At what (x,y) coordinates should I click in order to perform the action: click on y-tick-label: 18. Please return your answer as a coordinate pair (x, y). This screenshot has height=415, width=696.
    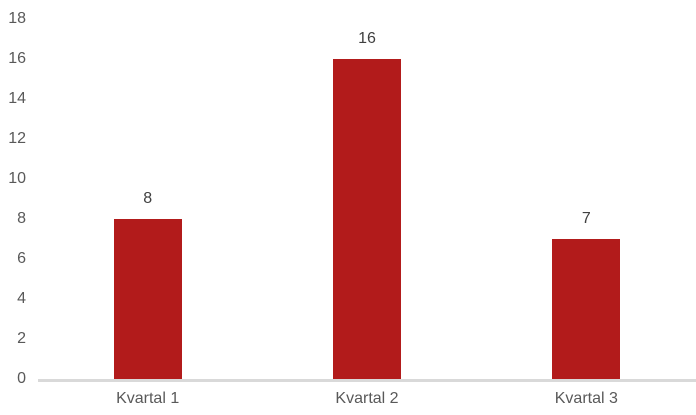
    Looking at the image, I should click on (17, 18).